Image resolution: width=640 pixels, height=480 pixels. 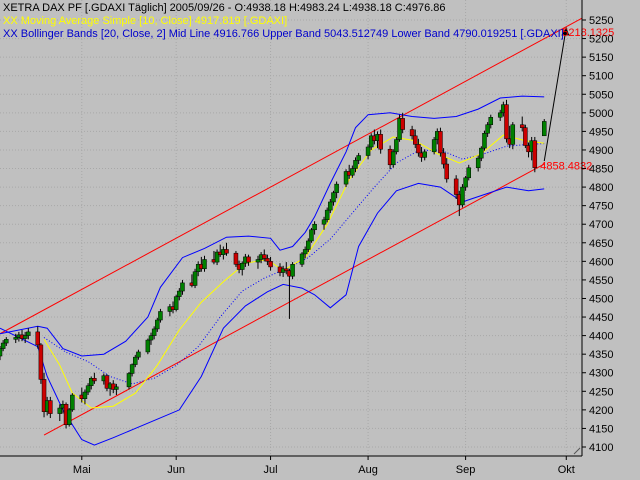 I want to click on y-tick-label: 5050, so click(x=601, y=95).